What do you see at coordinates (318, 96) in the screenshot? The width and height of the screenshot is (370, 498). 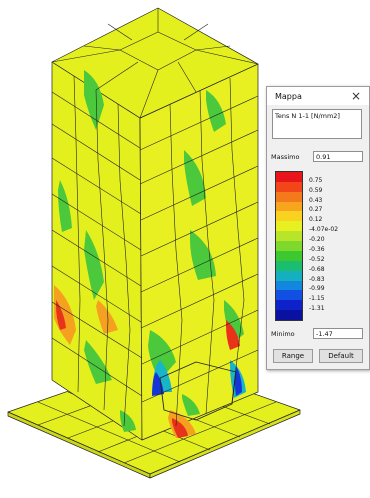 I see `panel-titlebar: Mappa ×` at bounding box center [318, 96].